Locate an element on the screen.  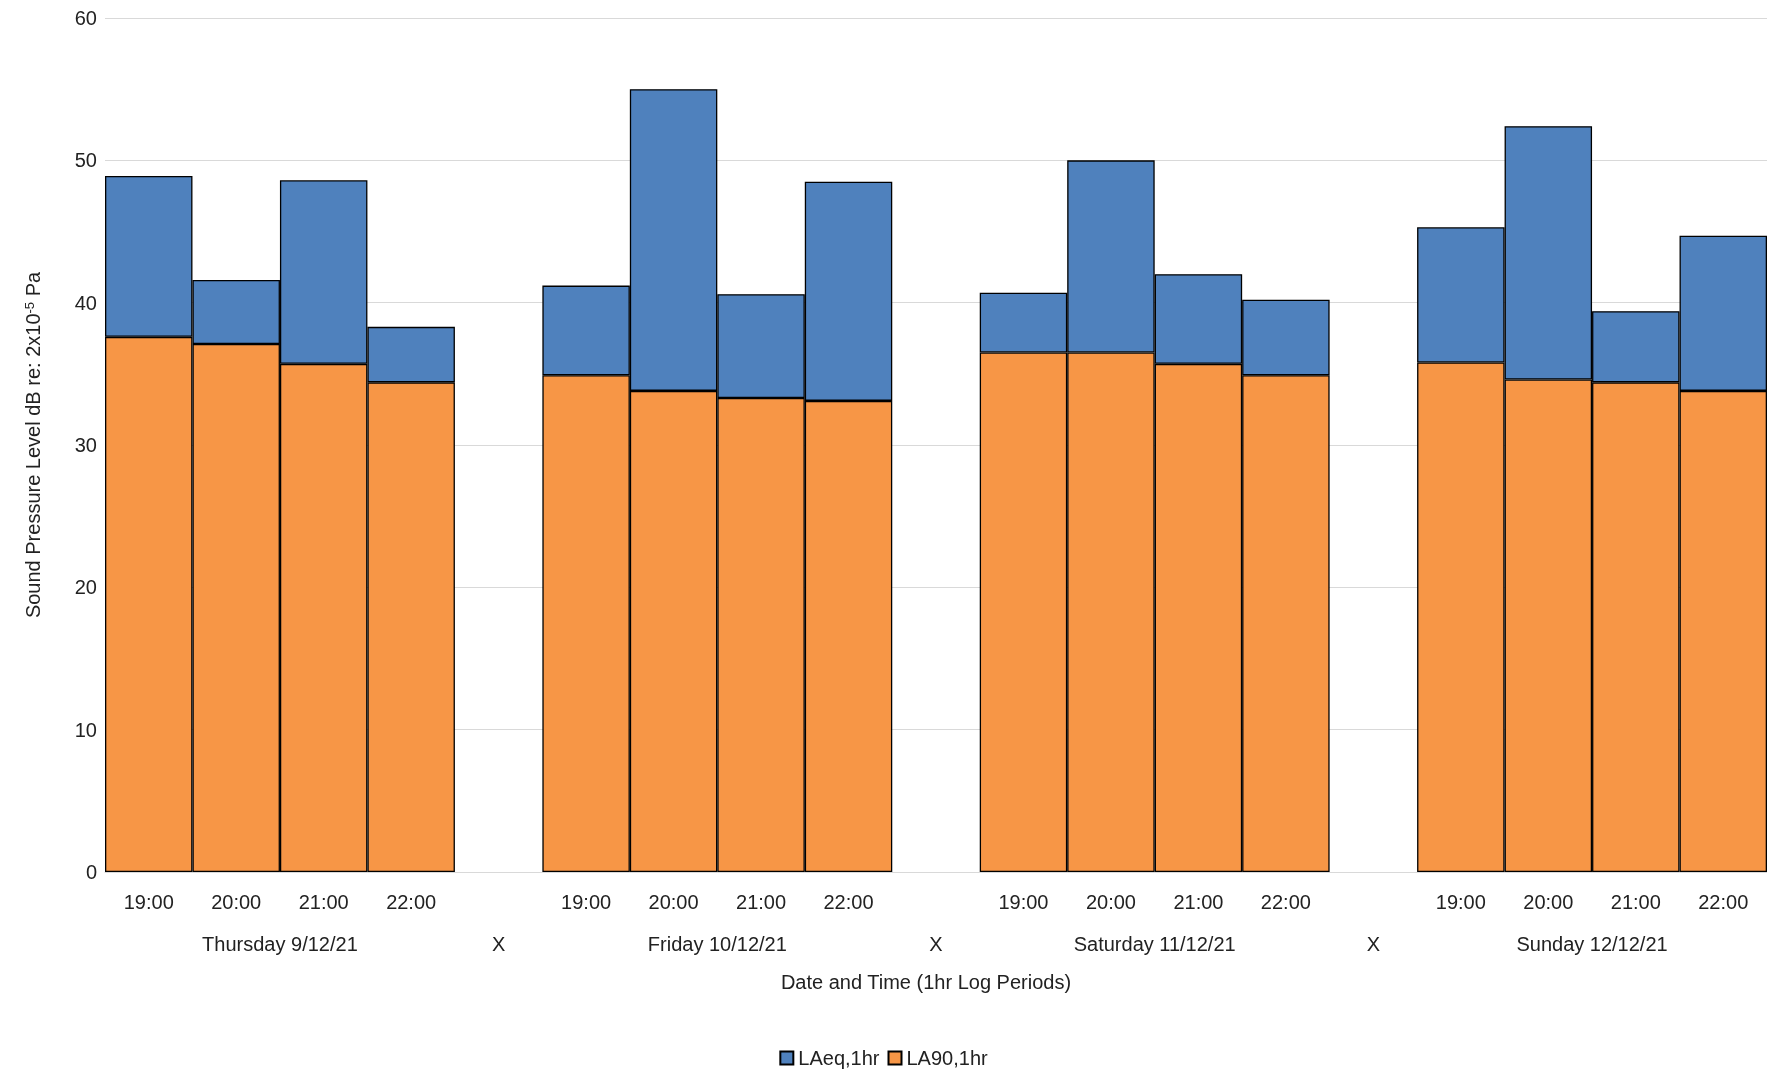
legend-label: LAeq,1hr is located at coordinates (839, 1058).